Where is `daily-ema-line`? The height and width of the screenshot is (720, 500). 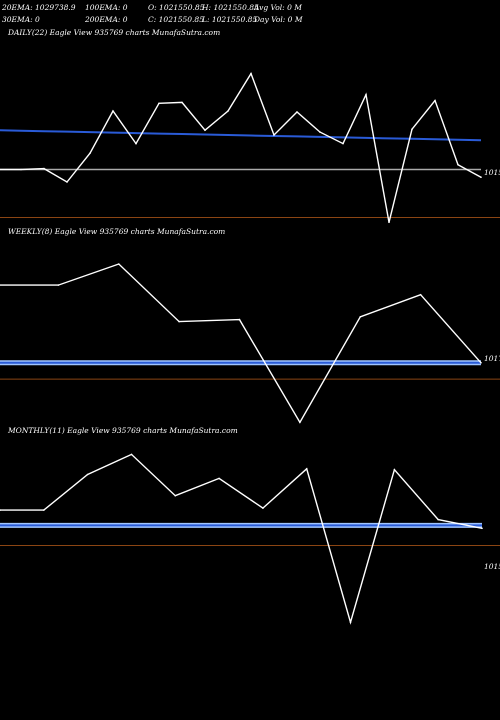 daily-ema-line is located at coordinates (241, 135).